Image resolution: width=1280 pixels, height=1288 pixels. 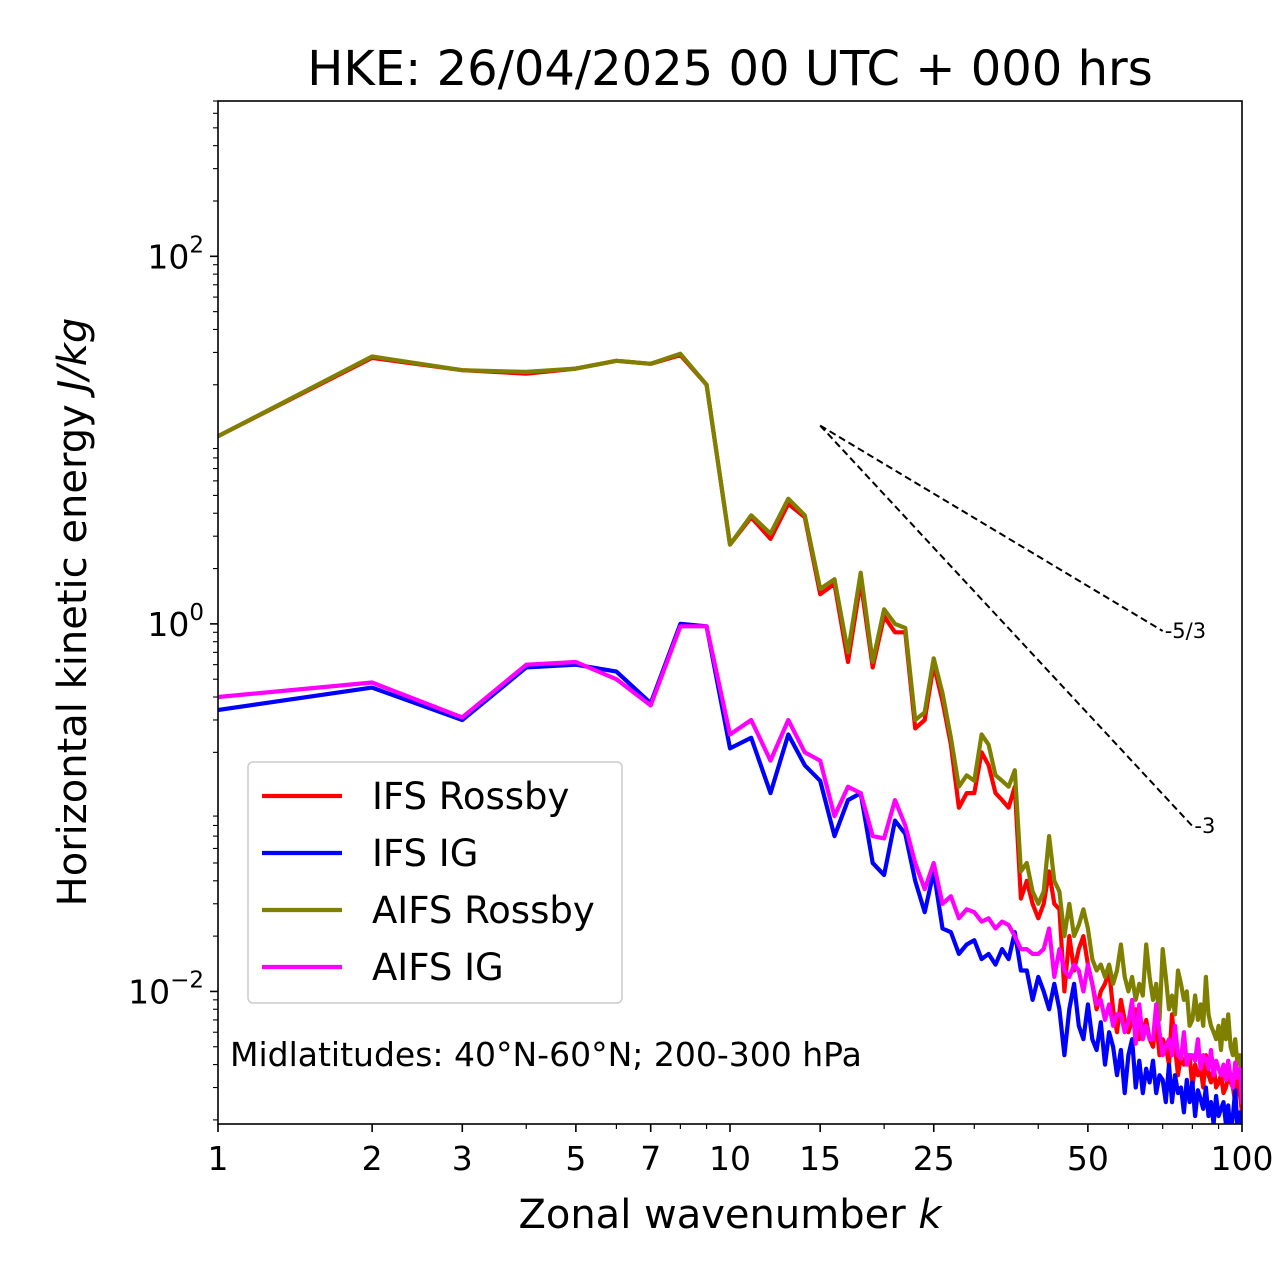 I want to click on legend-label: IFS IG, so click(x=425, y=853).